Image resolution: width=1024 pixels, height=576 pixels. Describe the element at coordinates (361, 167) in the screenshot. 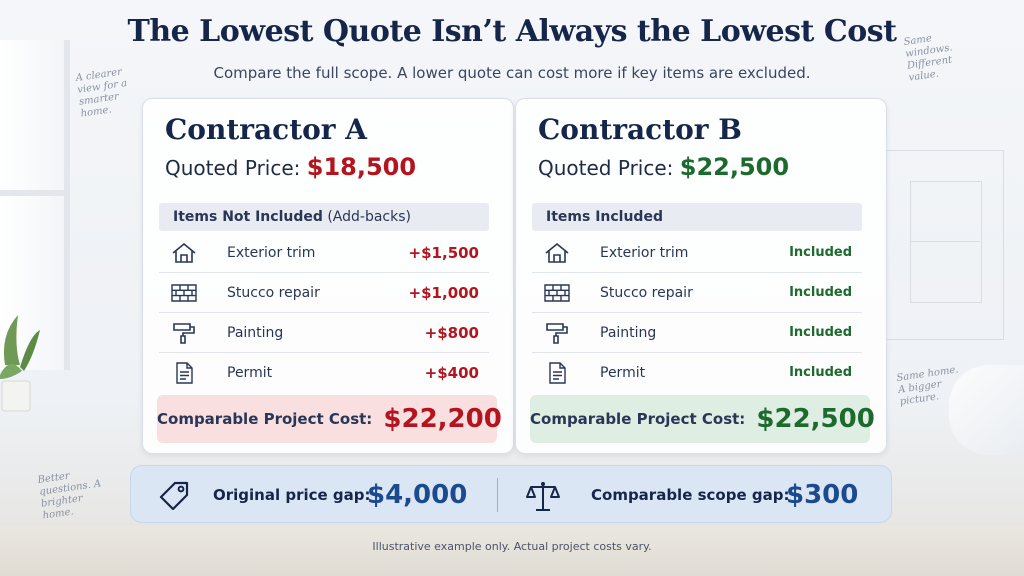

I see `contractor-a-price-value: $18,500` at that location.